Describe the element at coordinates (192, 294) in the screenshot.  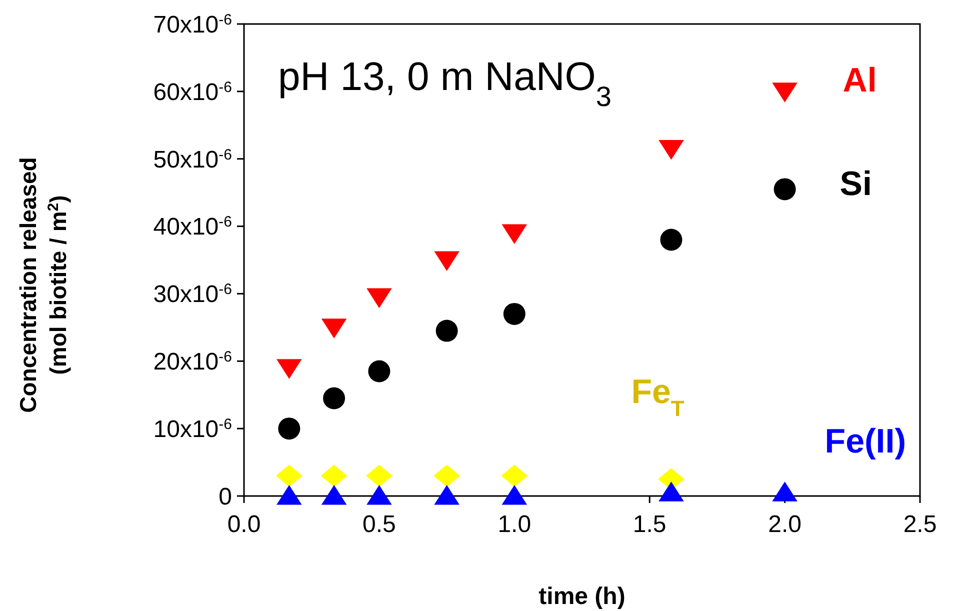
I see `y-tick-label: 30x10$^{-6}$` at that location.